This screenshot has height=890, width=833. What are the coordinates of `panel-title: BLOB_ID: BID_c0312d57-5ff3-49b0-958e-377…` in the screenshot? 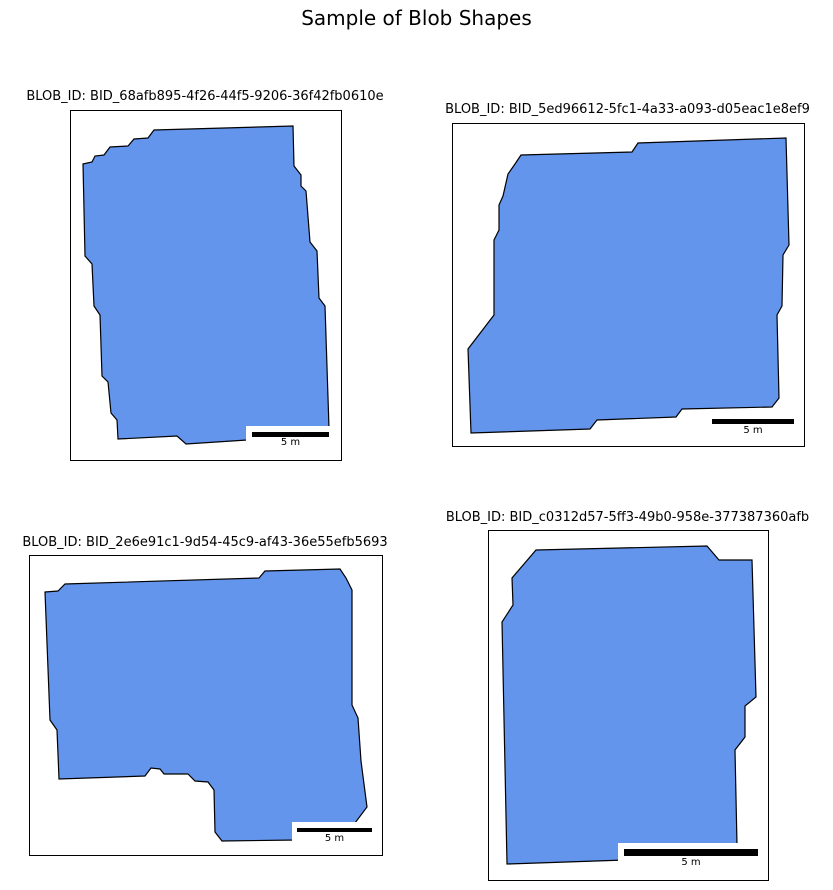 It's located at (627, 517).